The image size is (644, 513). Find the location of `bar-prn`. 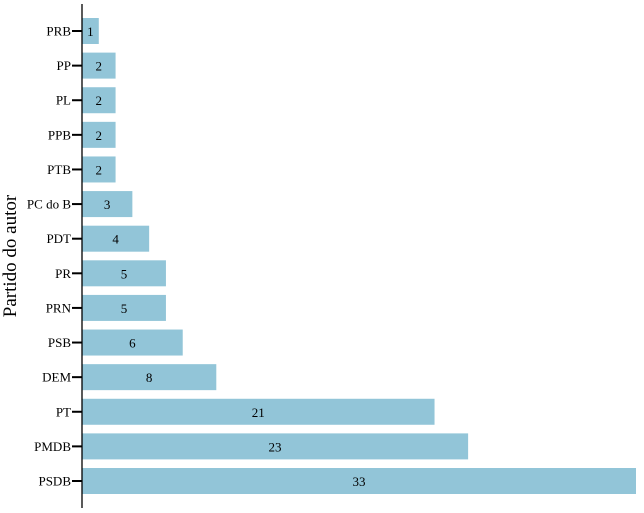

bar-prn is located at coordinates (124, 307).